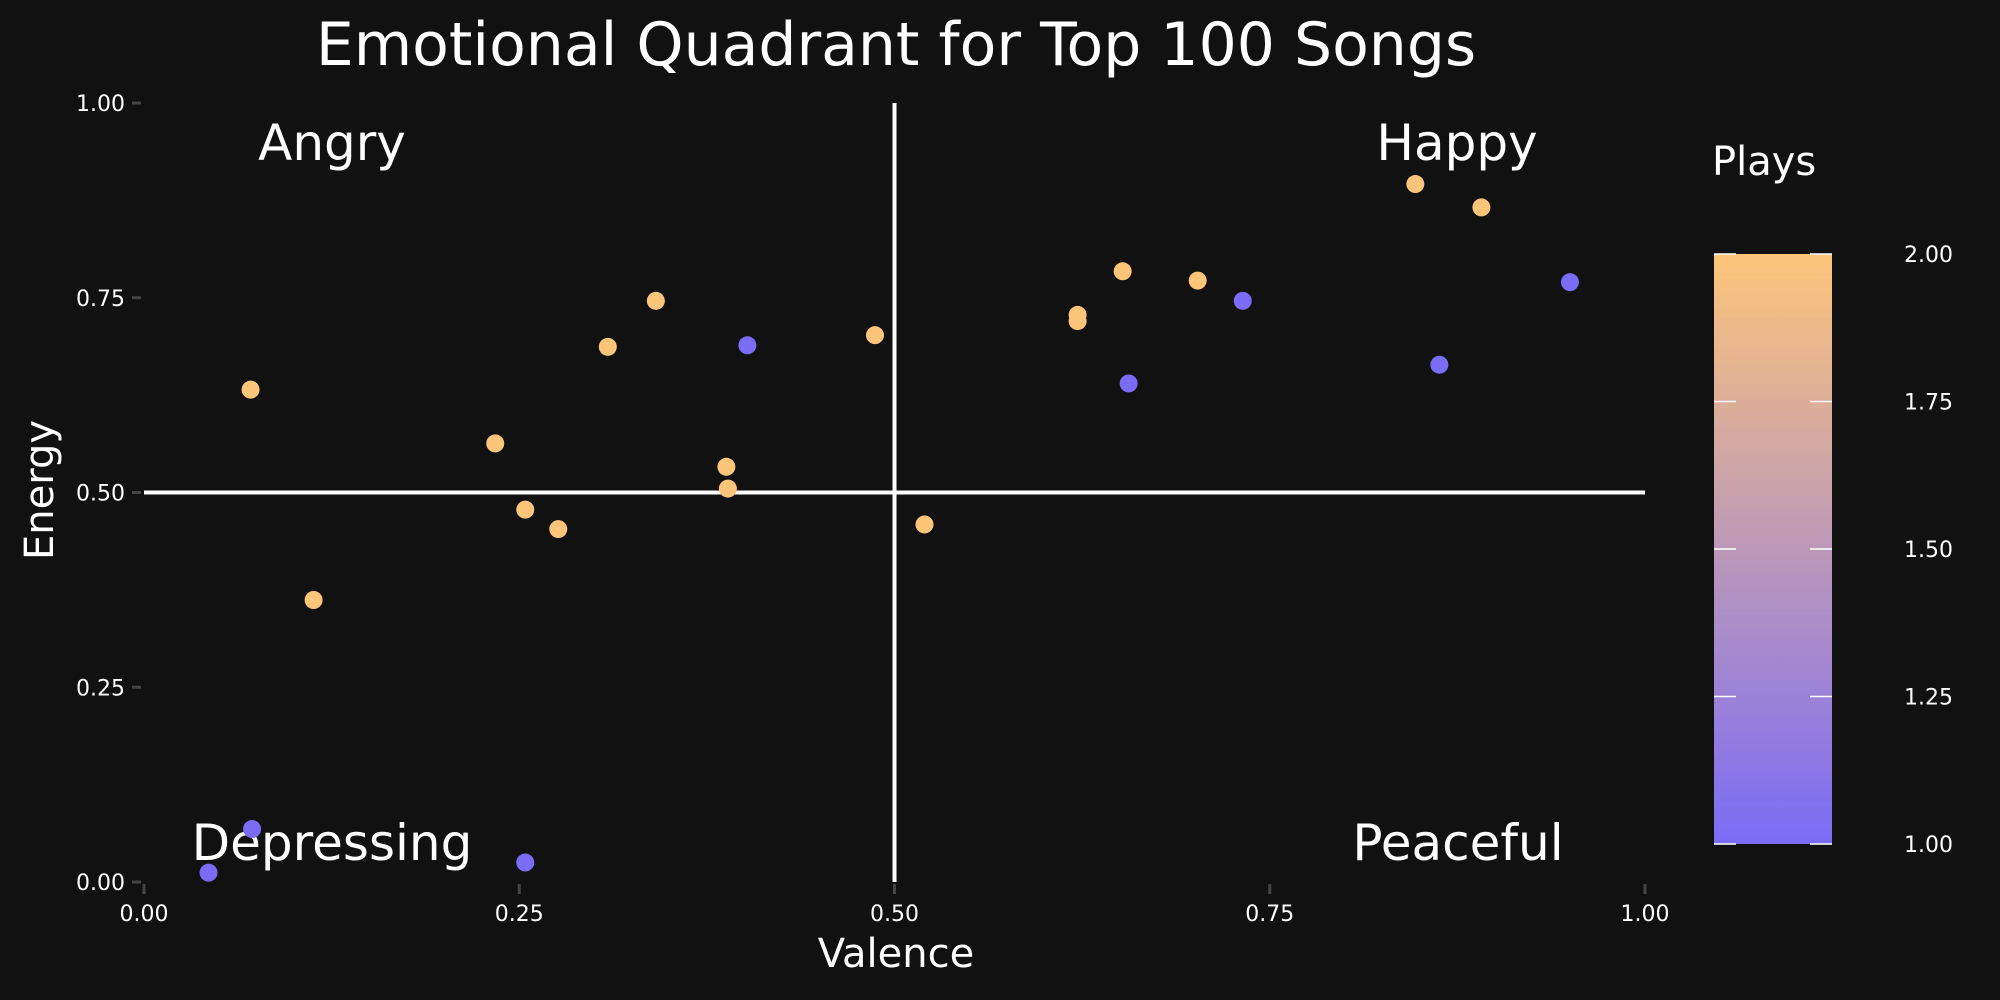  I want to click on quadrant-label-depressing: Depressing, so click(332, 843).